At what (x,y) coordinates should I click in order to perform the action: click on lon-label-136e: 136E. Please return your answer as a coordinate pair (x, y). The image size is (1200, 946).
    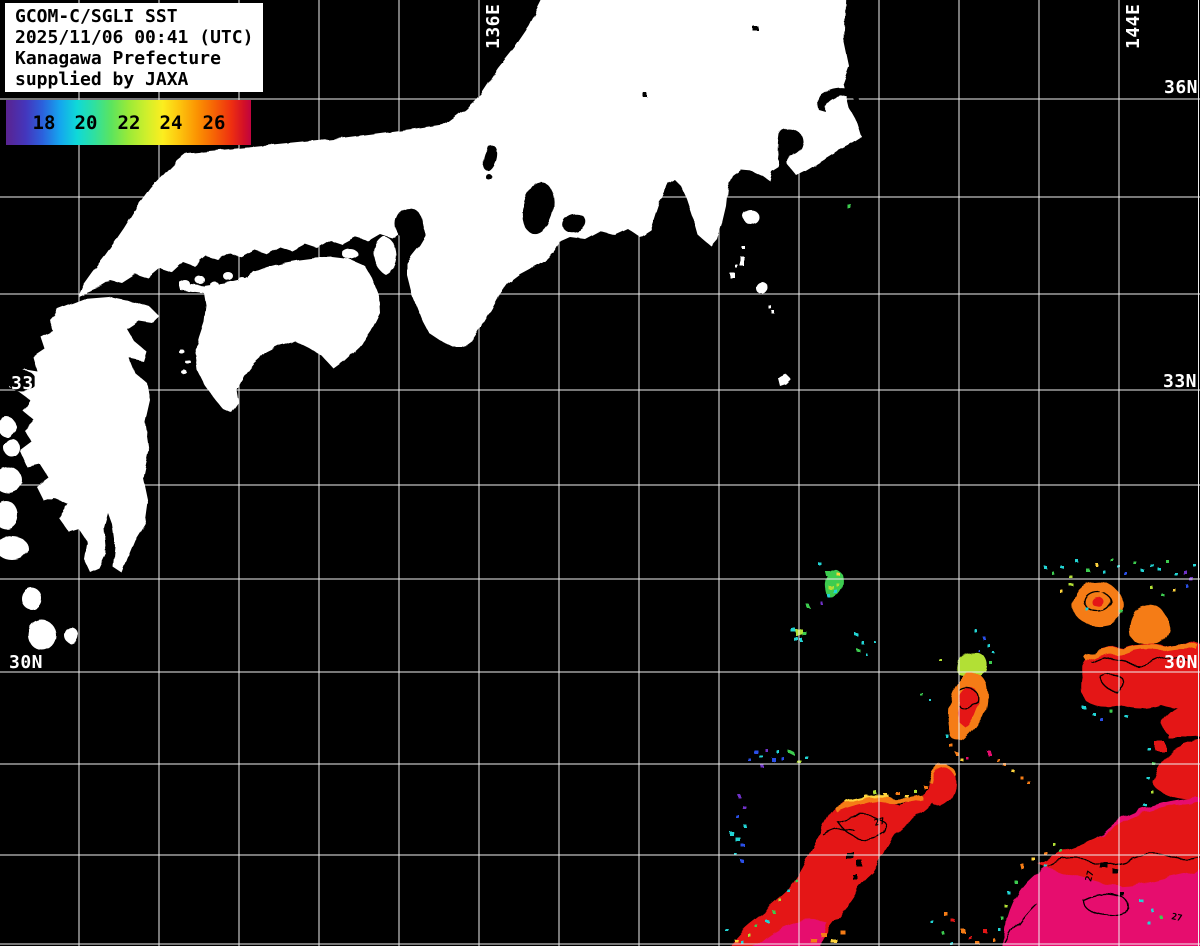
    Looking at the image, I should click on (493, 26).